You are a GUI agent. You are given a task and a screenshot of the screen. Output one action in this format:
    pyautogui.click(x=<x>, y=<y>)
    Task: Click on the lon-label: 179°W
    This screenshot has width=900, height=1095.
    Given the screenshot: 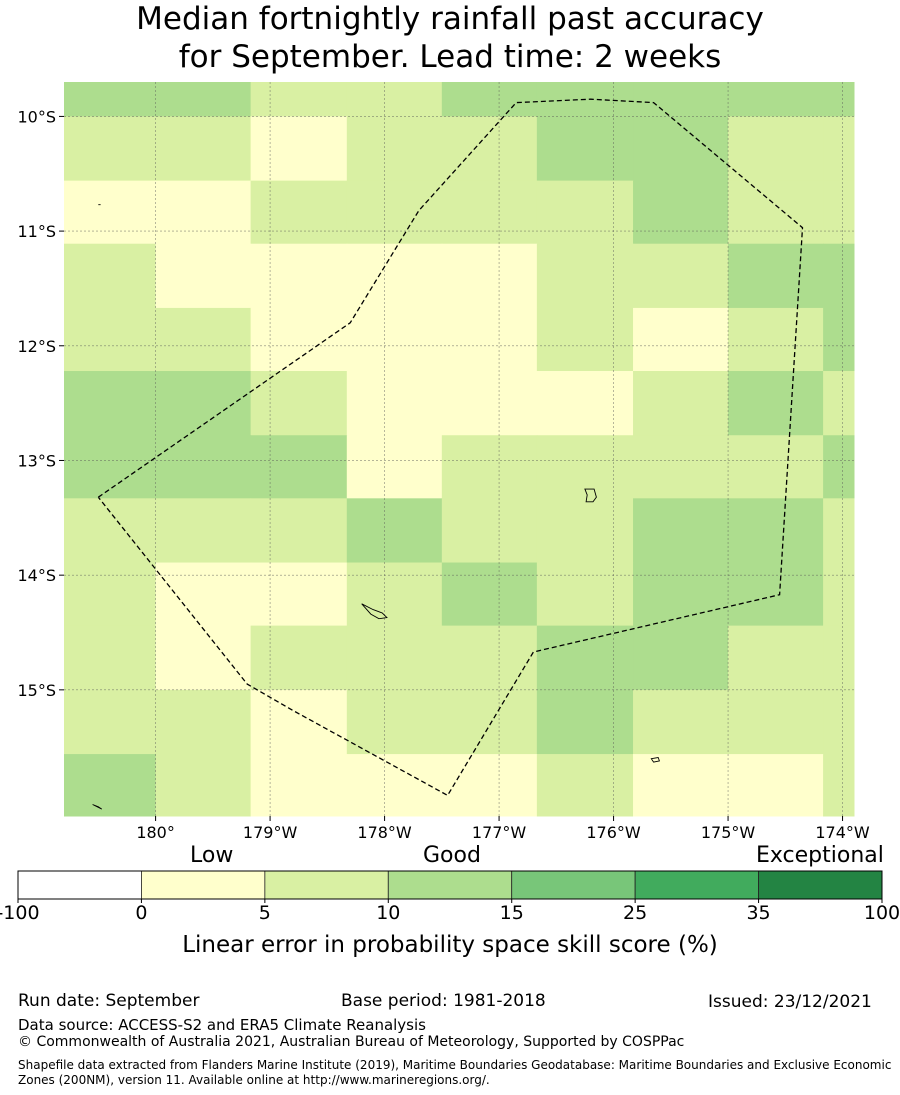 What is the action you would take?
    pyautogui.click(x=270, y=832)
    